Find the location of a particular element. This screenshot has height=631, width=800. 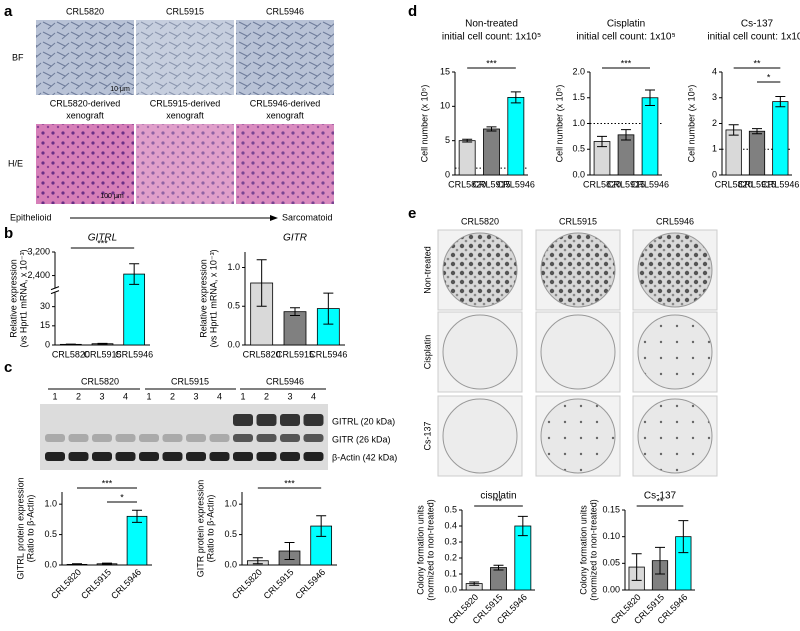

y-tick-label: 1.5 is located at coordinates (578, 97).